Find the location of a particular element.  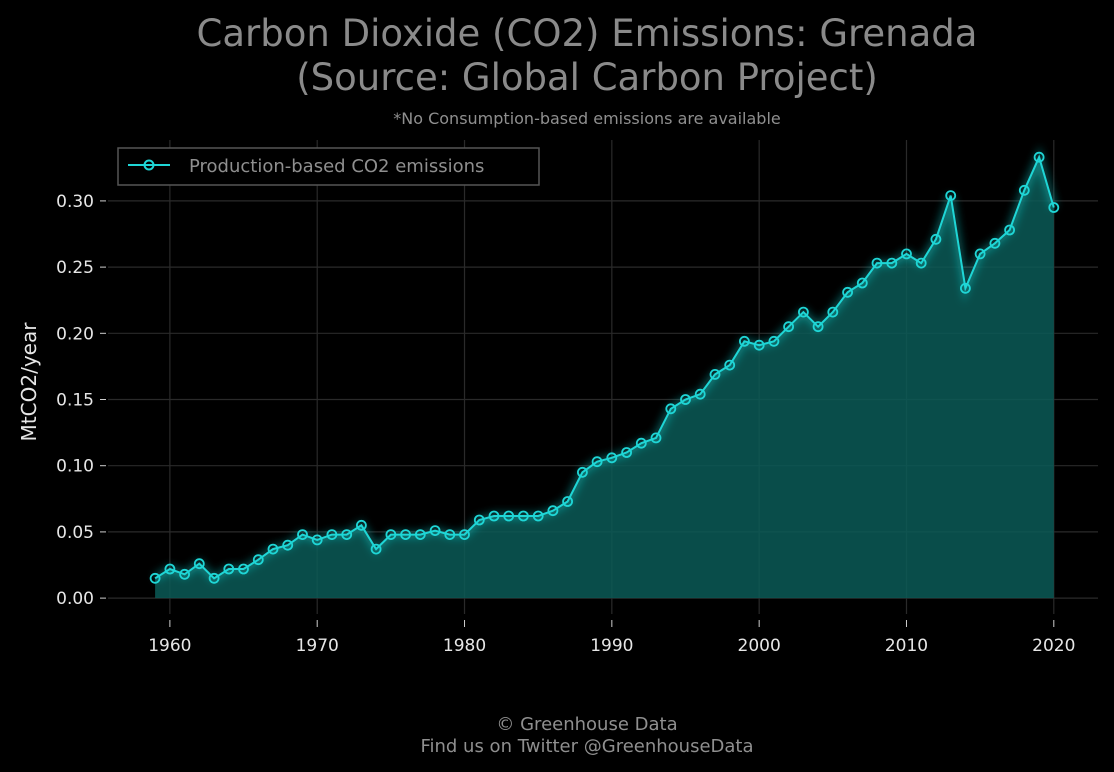

y-axis-ticks: 0.00 0.05 0.10 0.15 0.20 0.25 0.30 is located at coordinates (81, 400).